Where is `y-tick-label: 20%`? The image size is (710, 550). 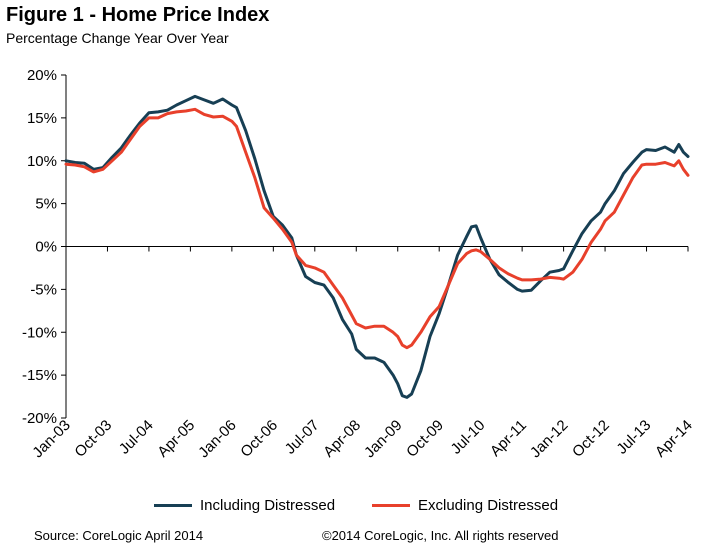 y-tick-label: 20% is located at coordinates (42, 75).